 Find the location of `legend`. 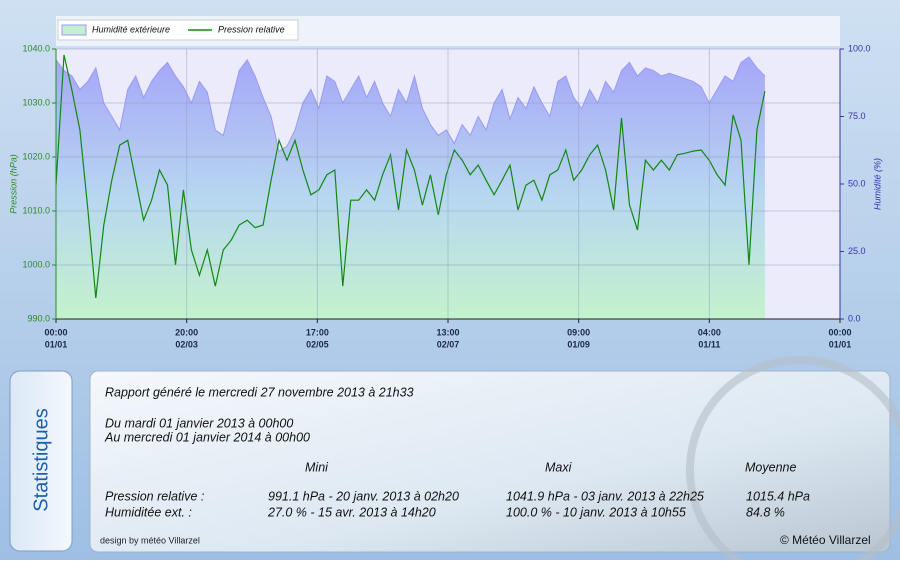

legend is located at coordinates (178, 30).